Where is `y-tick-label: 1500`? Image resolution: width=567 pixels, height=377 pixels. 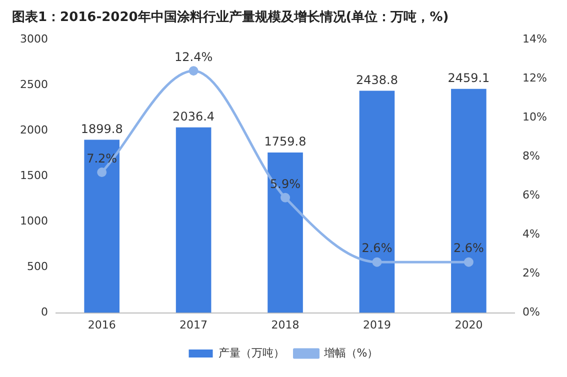 y-tick-label: 1500 is located at coordinates (34, 175).